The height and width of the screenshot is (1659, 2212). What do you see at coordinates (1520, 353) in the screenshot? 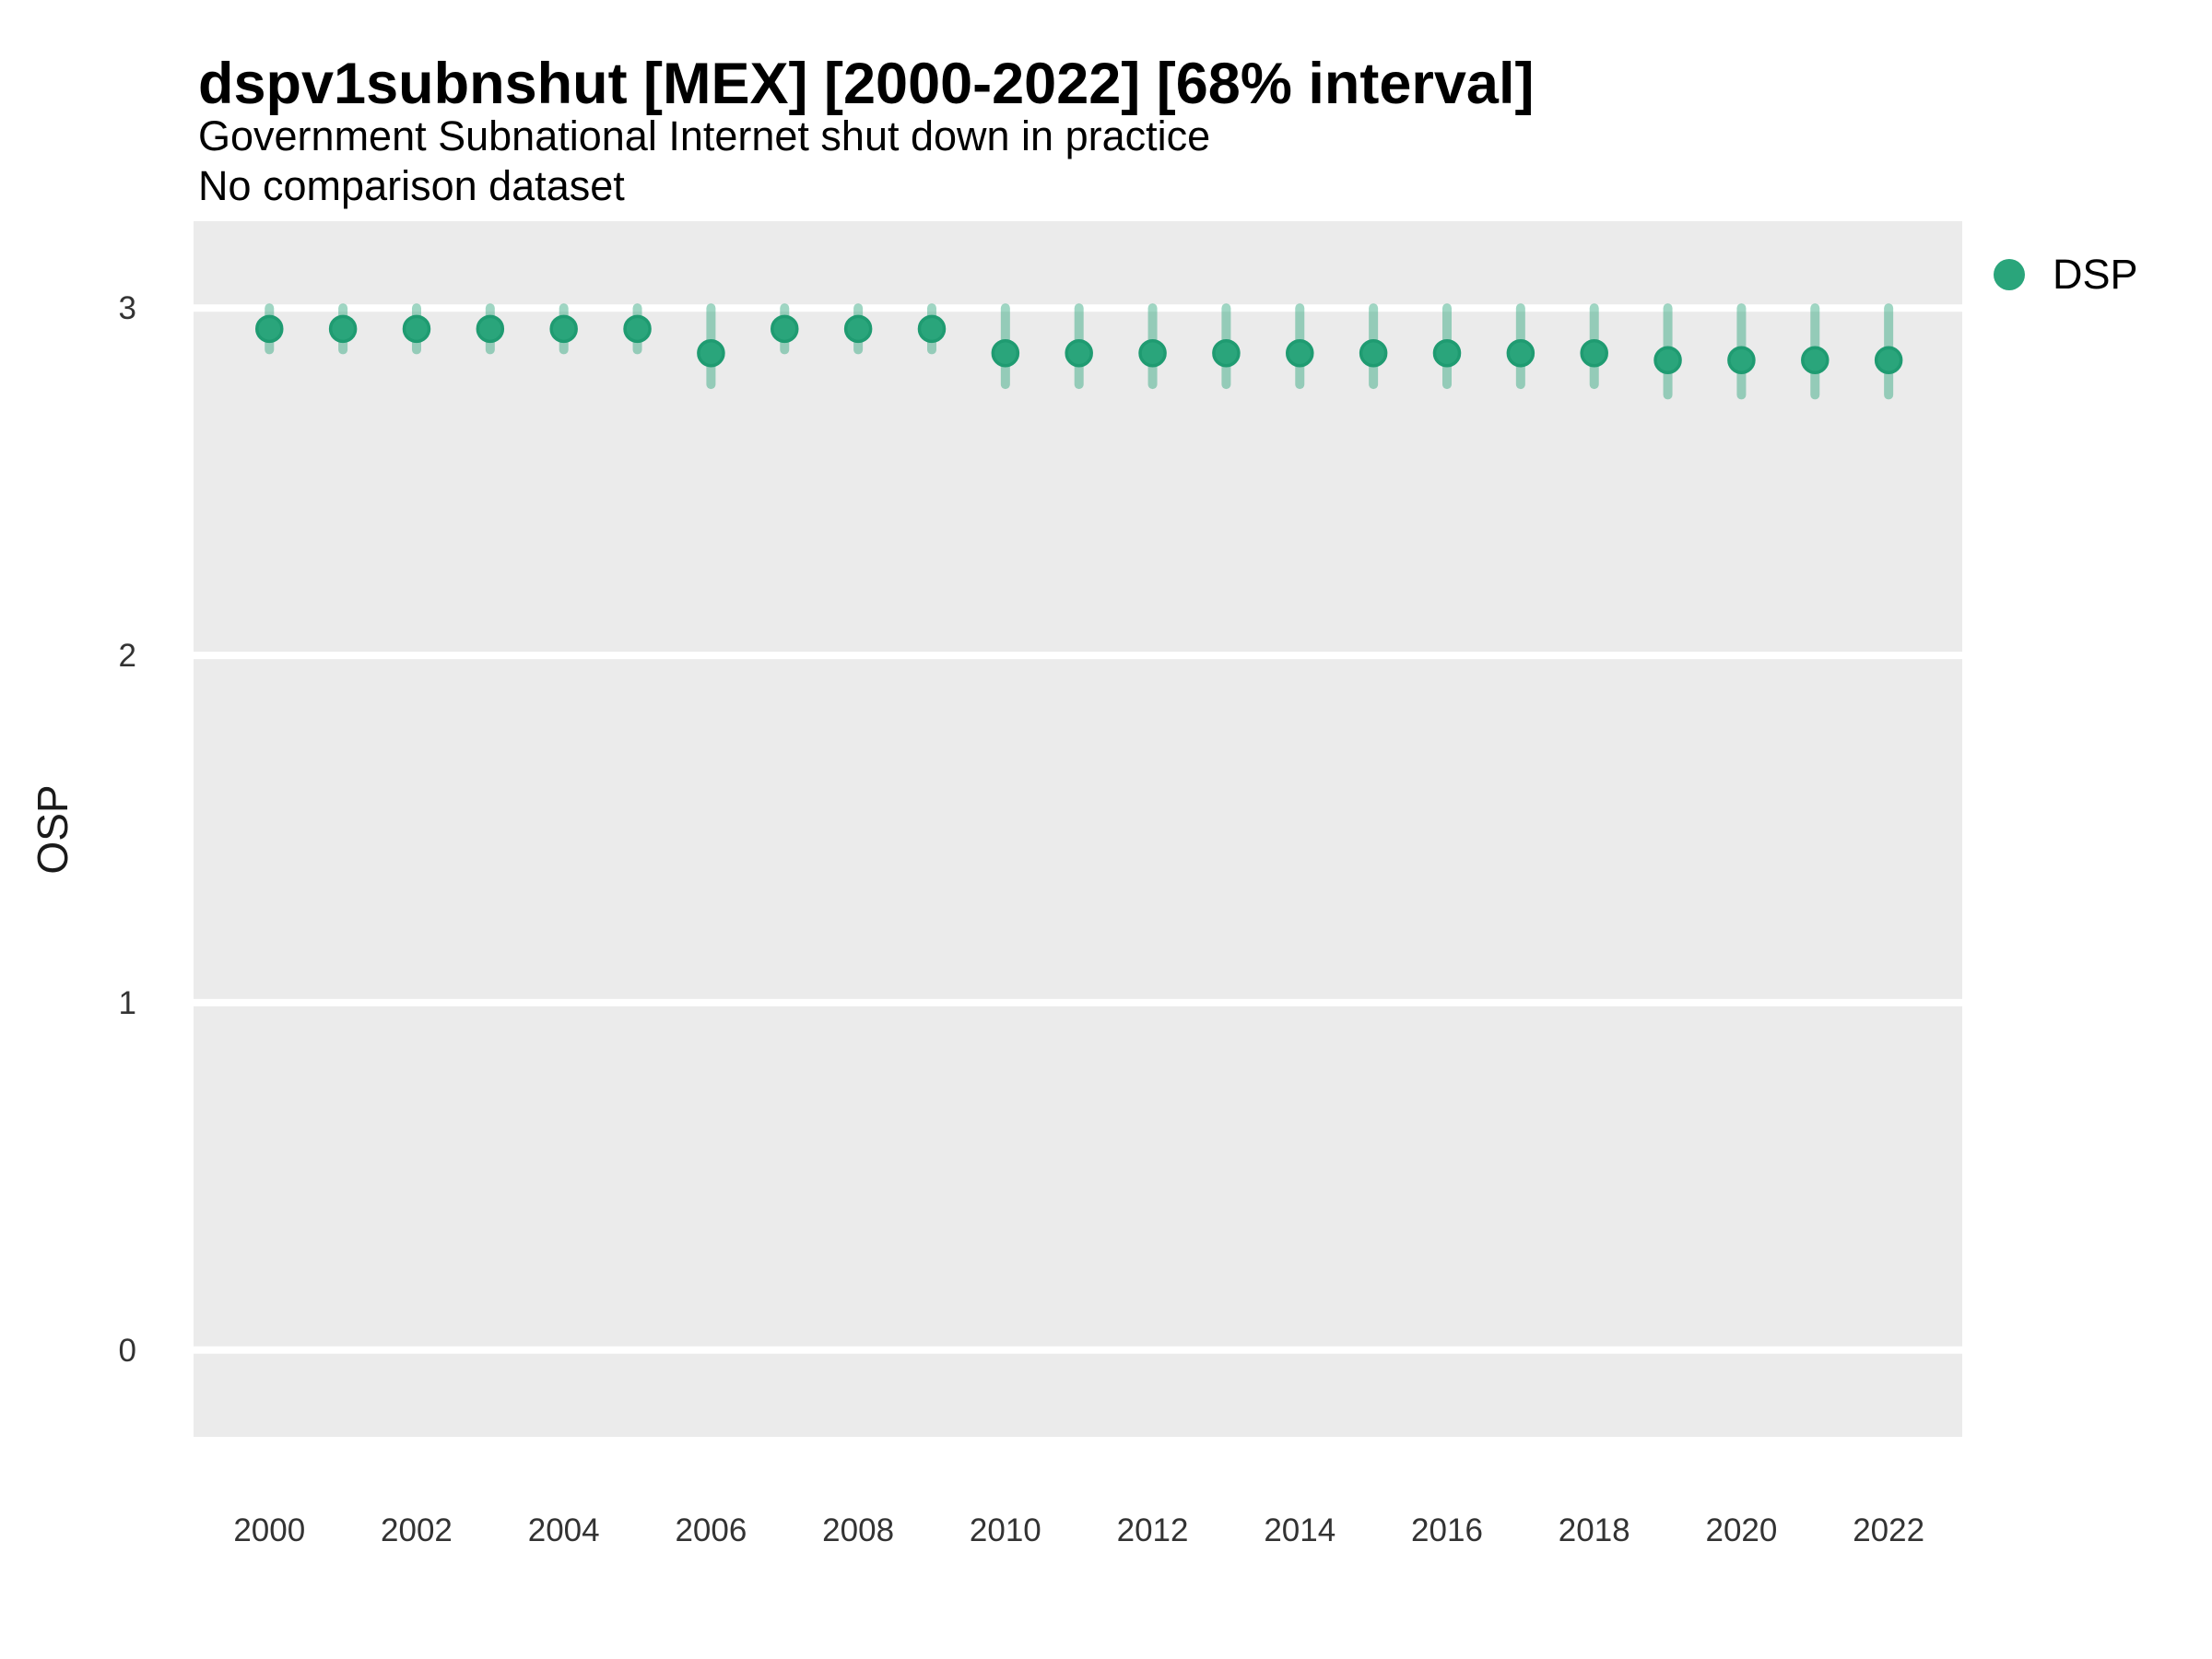
I see `data-point-2017` at bounding box center [1520, 353].